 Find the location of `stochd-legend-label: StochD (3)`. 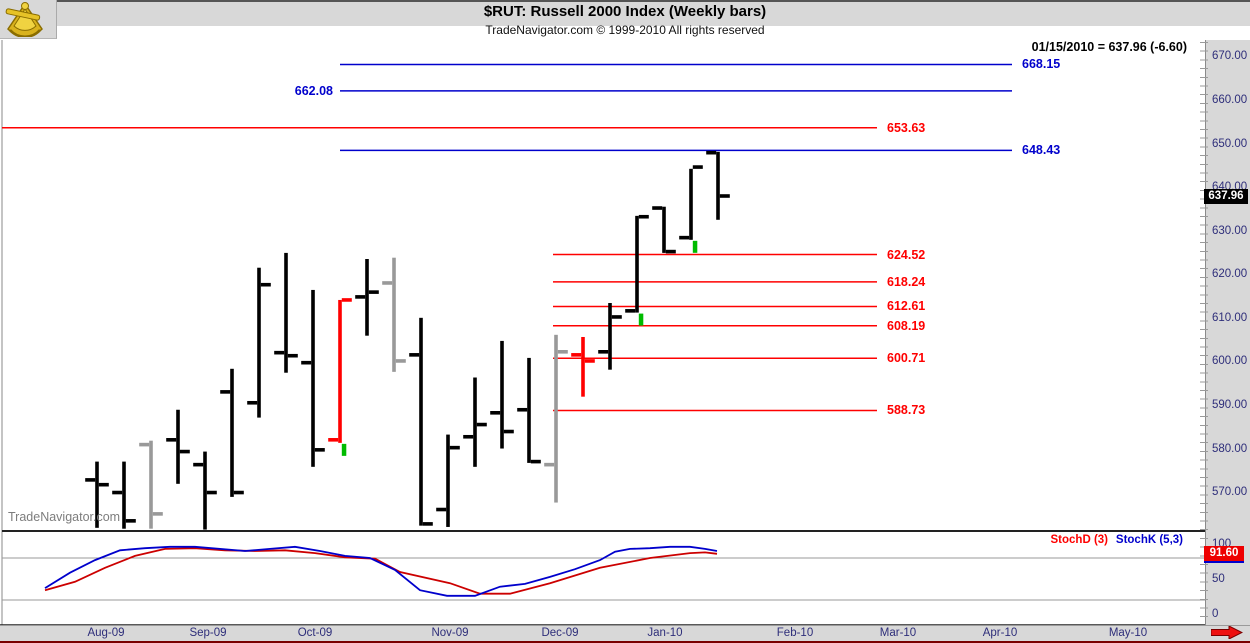

stochd-legend-label: StochD (3) is located at coordinates (1079, 540).